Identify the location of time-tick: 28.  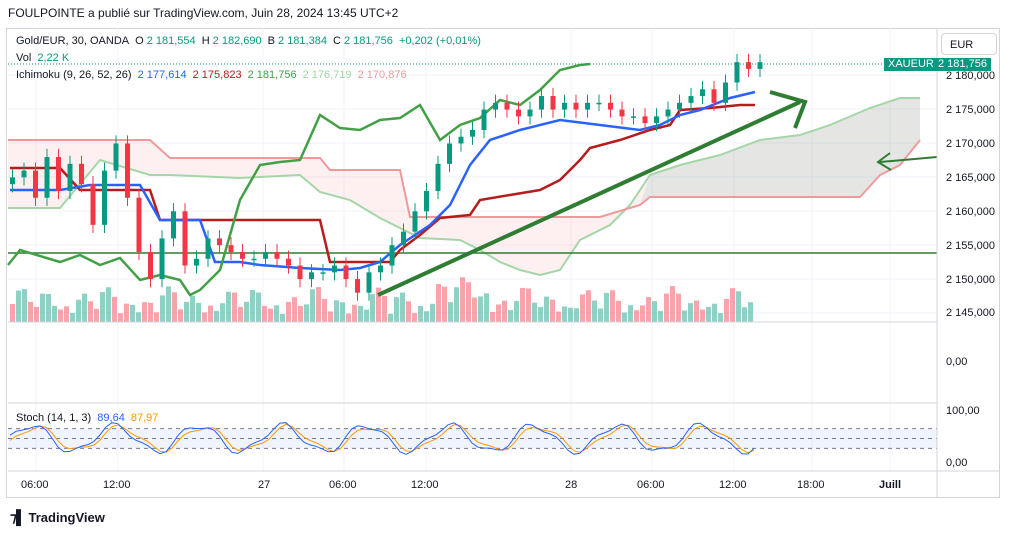
(571, 485).